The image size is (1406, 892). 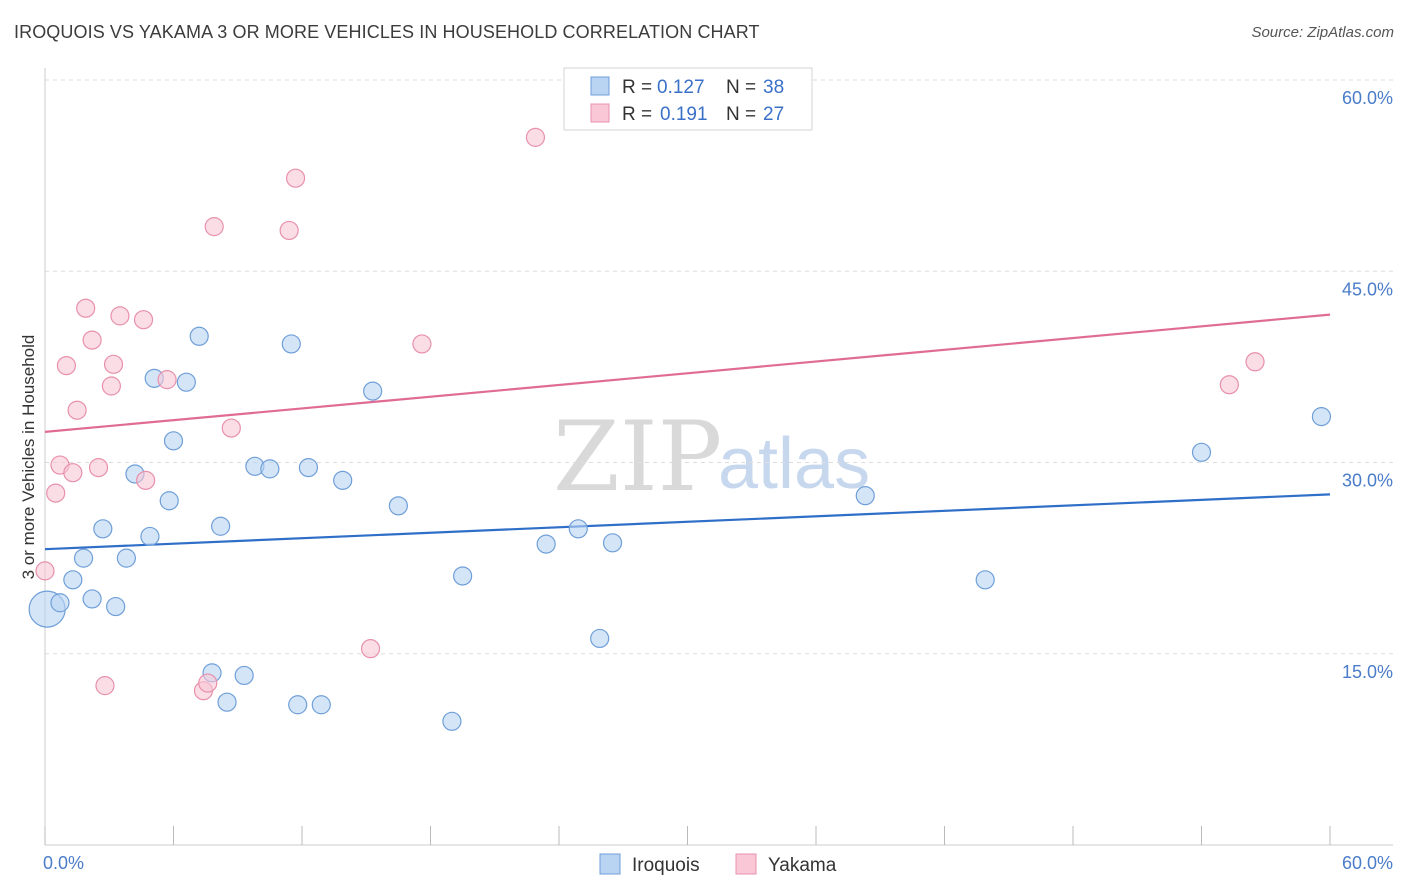 I want to click on legend-r-value-yakama: 0.191, so click(x=684, y=114).